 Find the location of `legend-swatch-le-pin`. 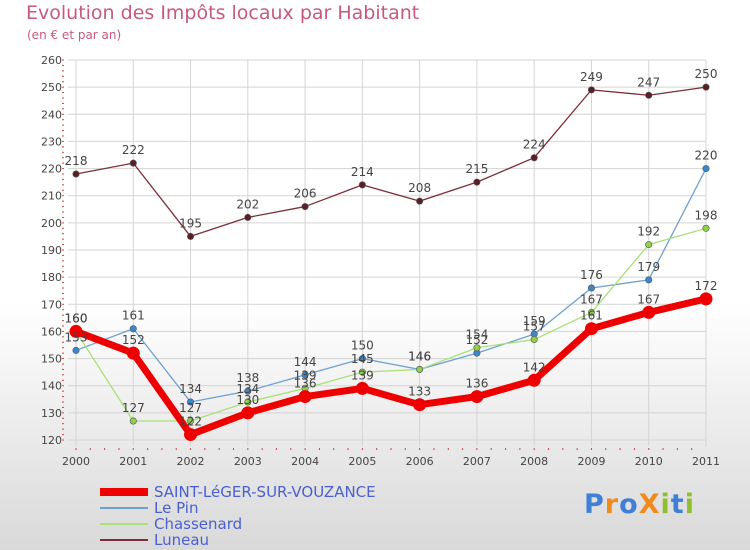

legend-swatch-le-pin is located at coordinates (124, 508).